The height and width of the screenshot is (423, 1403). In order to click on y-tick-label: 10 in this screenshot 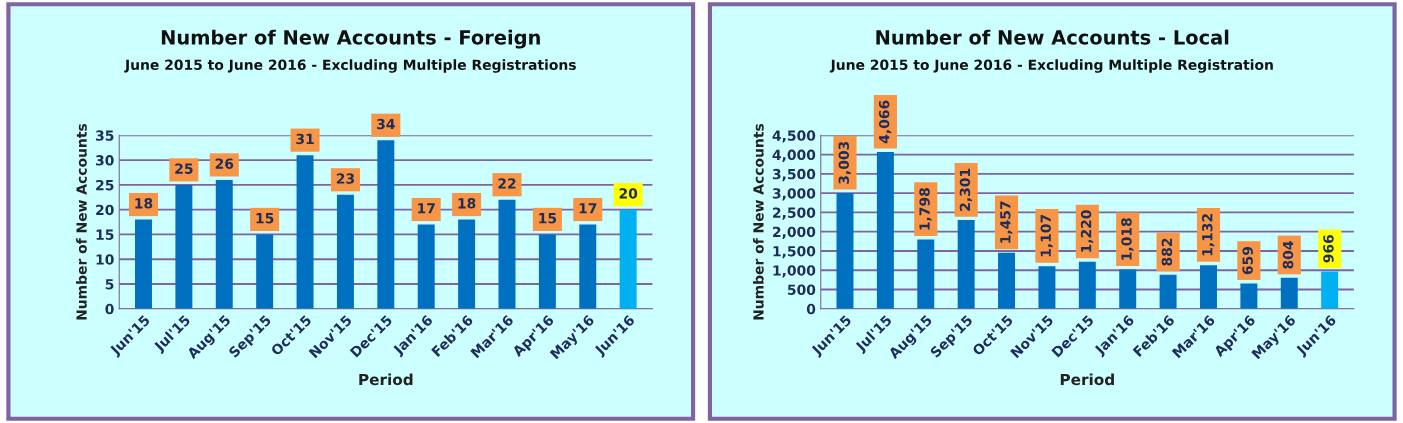, I will do `click(105, 259)`.